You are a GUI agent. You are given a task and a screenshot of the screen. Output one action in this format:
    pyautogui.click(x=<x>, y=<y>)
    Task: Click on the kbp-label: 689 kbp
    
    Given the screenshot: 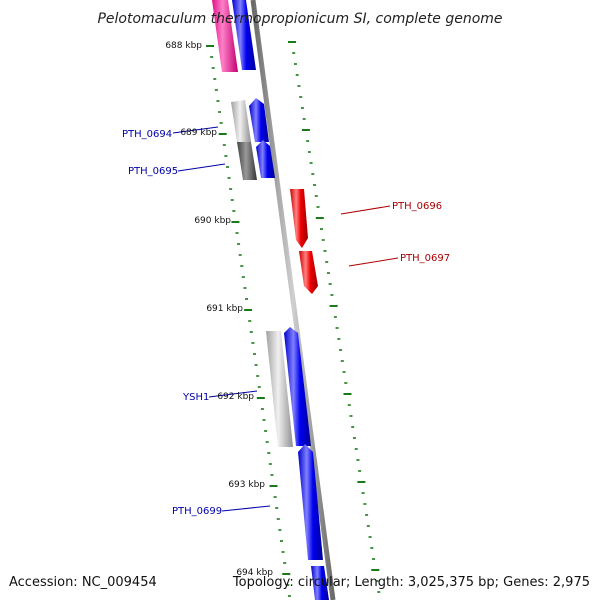 What is the action you would take?
    pyautogui.click(x=198, y=133)
    